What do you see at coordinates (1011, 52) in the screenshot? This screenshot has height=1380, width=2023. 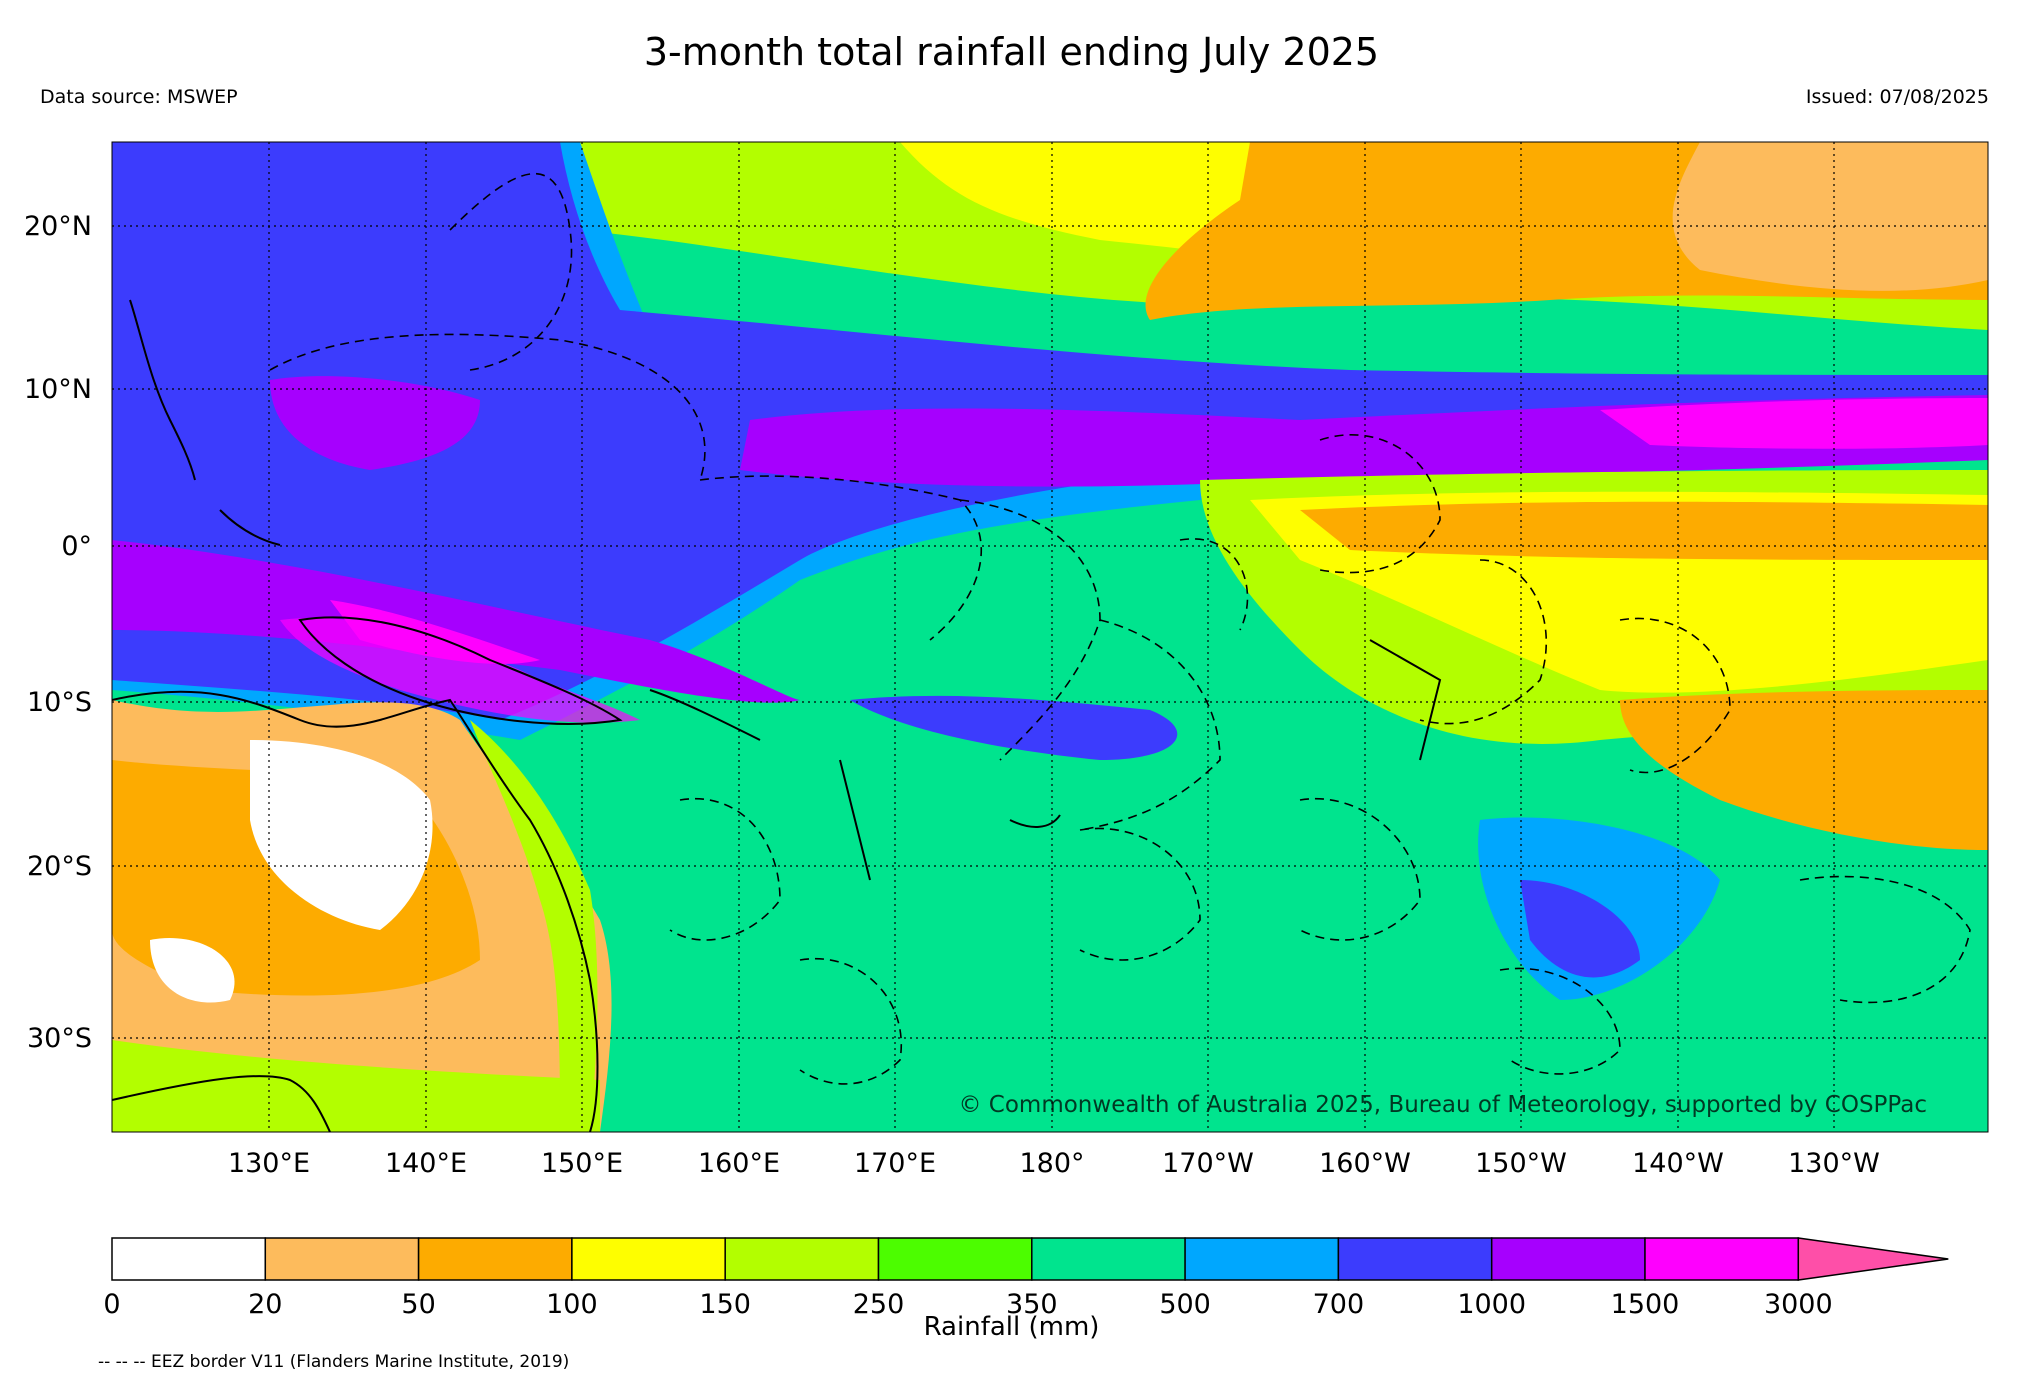 I see `map-title: 3-month total rainfall ending July 2025` at bounding box center [1011, 52].